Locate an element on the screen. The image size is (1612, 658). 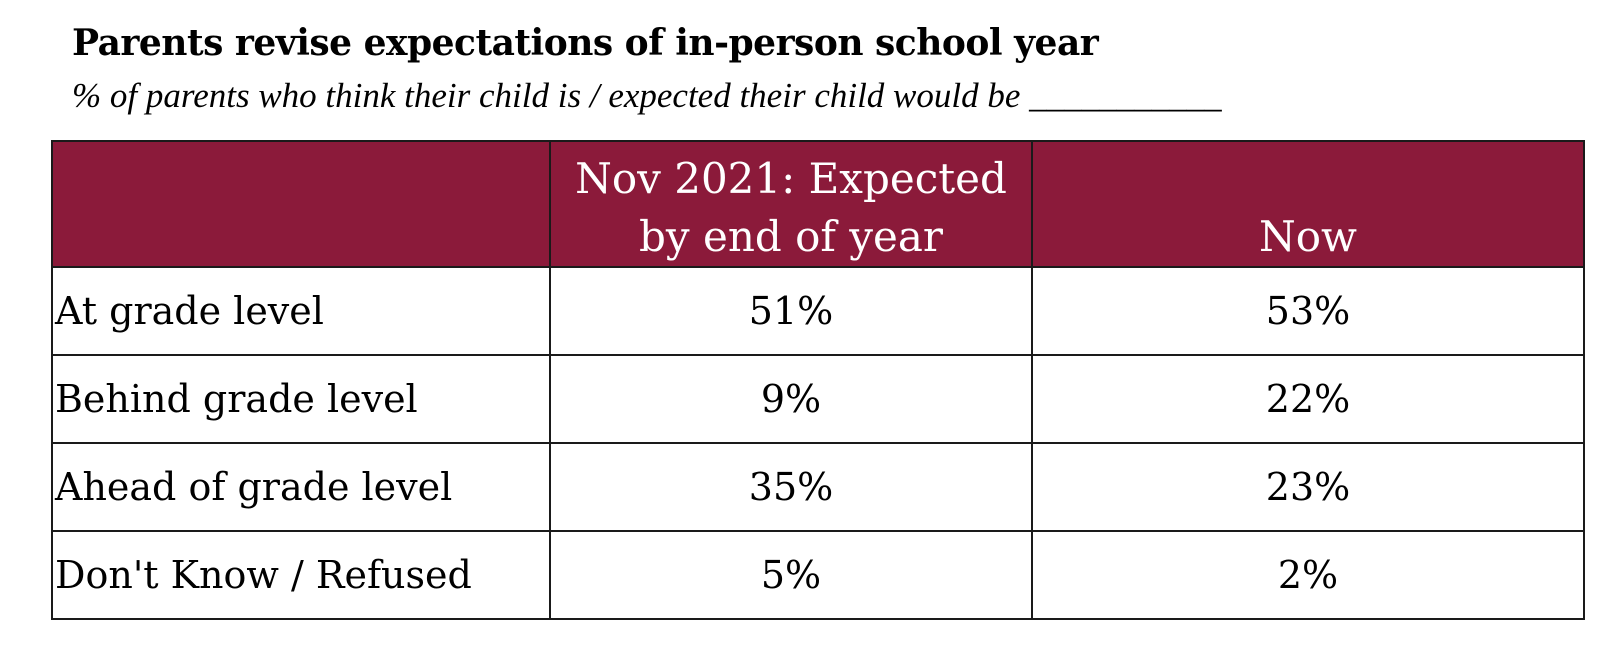
header-cell-now: Now is located at coordinates (1308, 204).